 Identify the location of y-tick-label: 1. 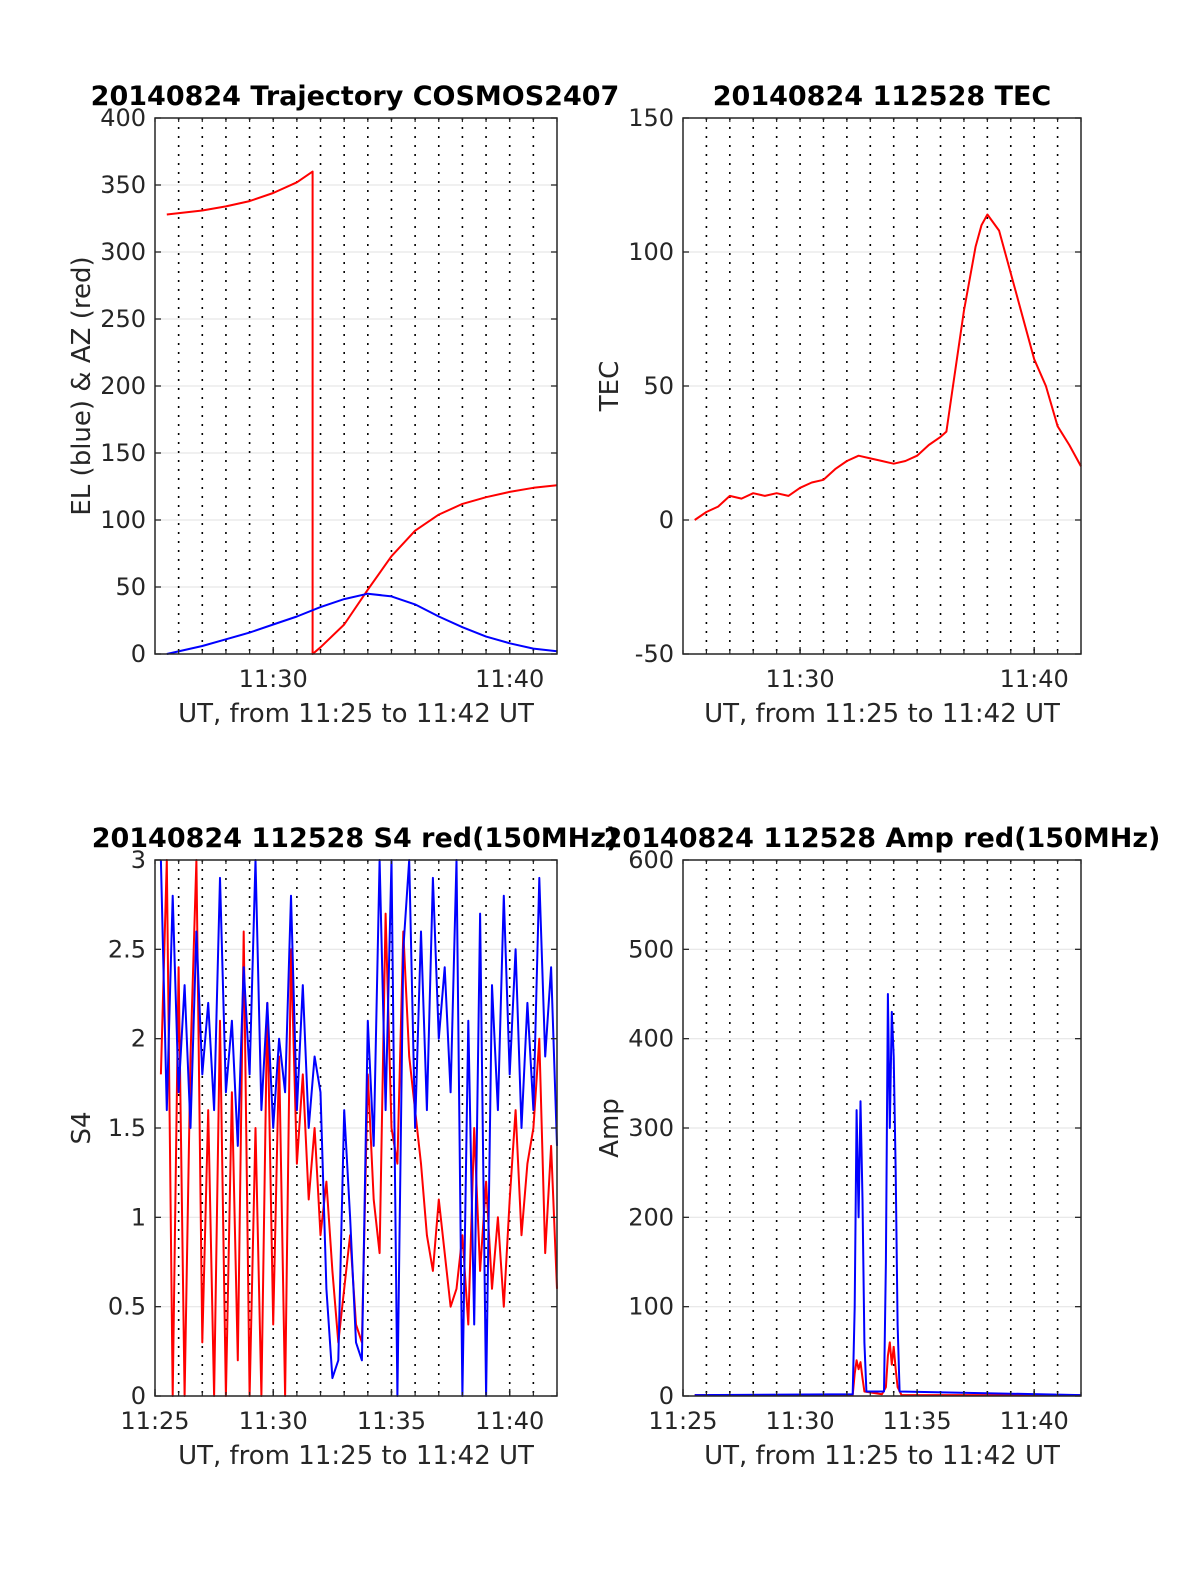
(138, 1217).